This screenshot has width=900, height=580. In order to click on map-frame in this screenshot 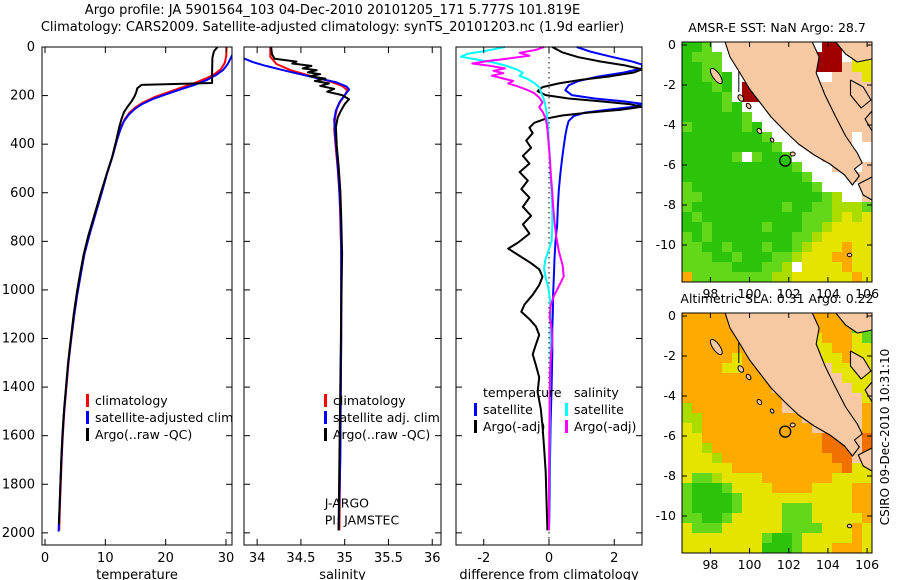, I will do `click(777, 433)`.